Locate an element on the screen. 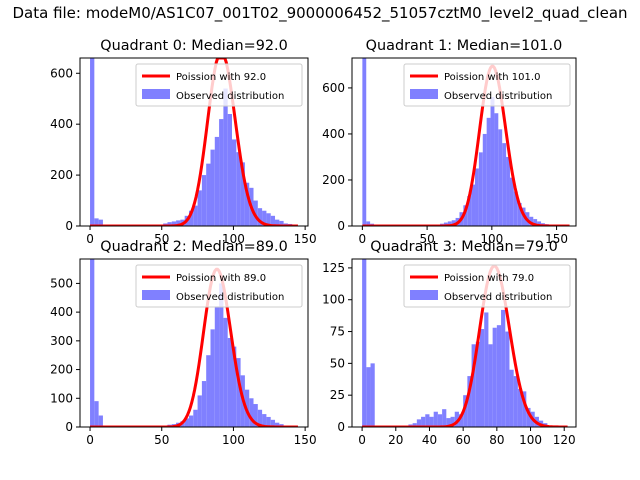  legend: Poission with 101.0 Observed distribution is located at coordinates (487, 85).